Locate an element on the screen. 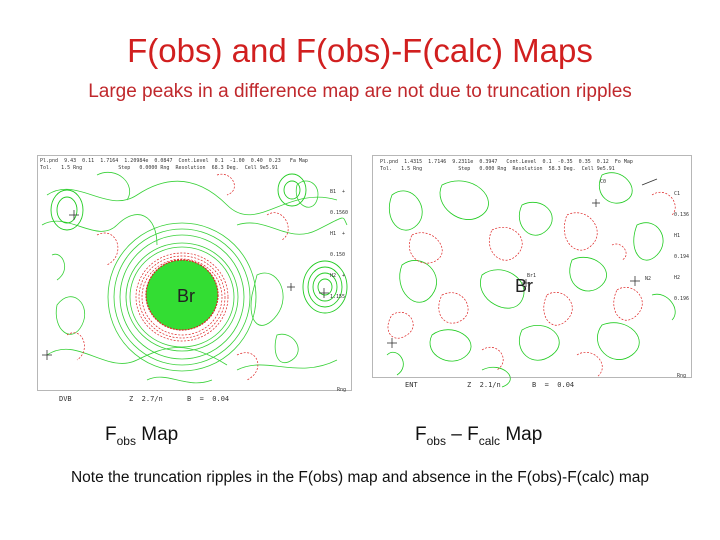 The height and width of the screenshot is (540, 720). caption-text: – is located at coordinates (456, 434).